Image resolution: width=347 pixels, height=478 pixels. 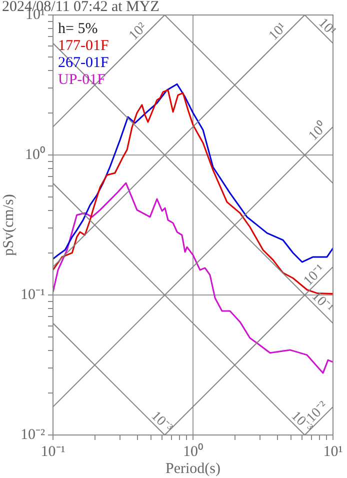 What do you see at coordinates (317, 131) in the screenshot?
I see `annotation: 10⁰` at bounding box center [317, 131].